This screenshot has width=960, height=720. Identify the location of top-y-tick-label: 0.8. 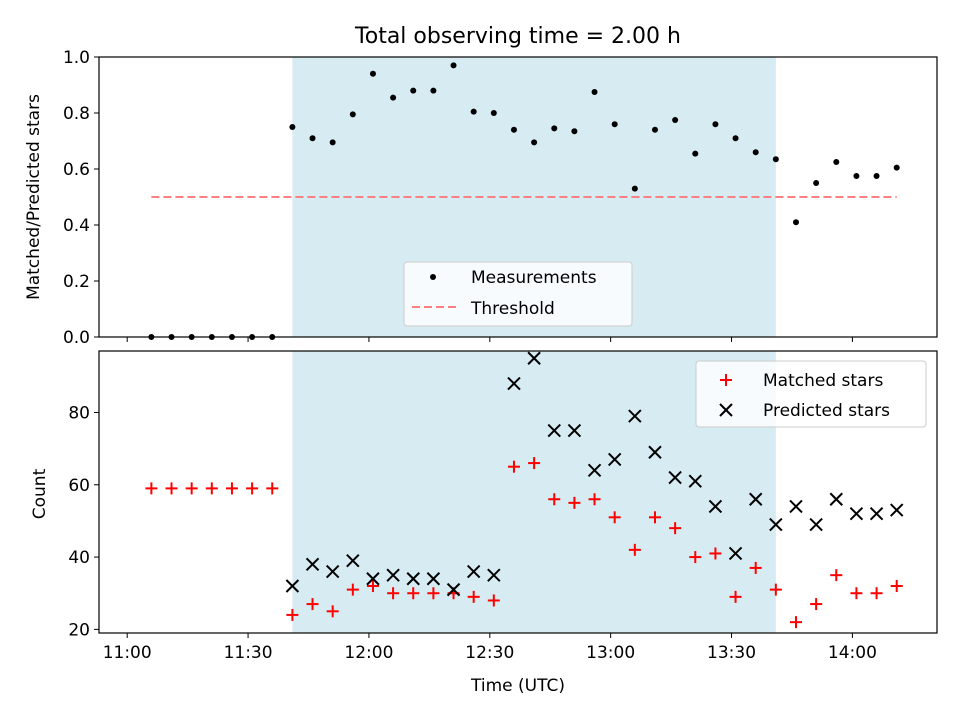
(76, 114).